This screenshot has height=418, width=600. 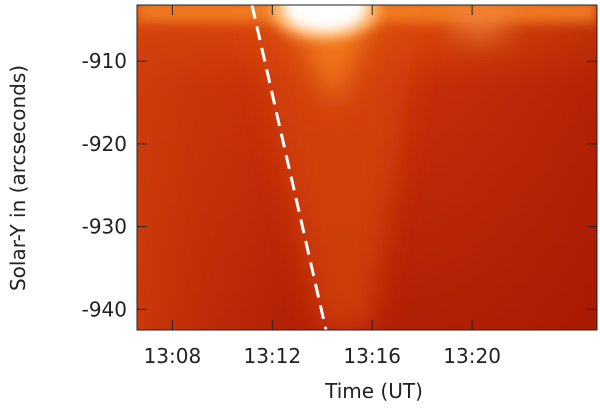 I want to click on dashed-fit-line, so click(x=289, y=167).